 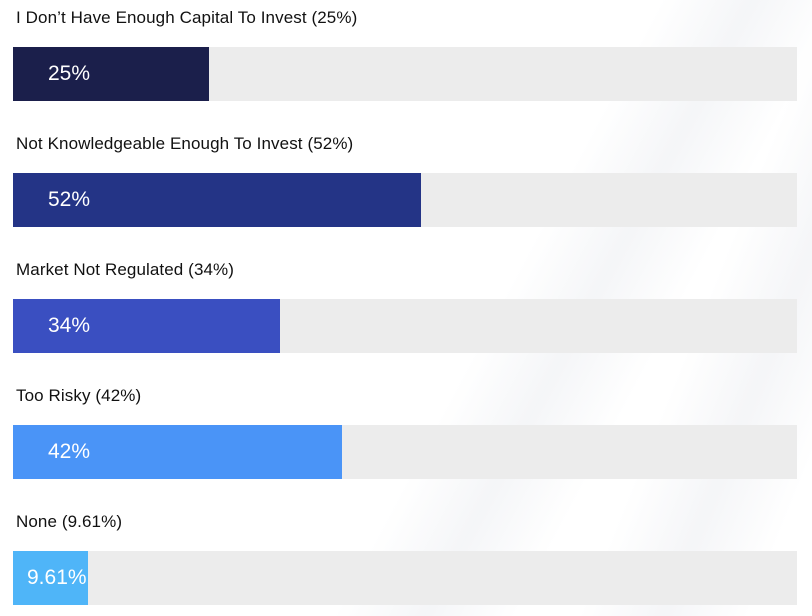 What do you see at coordinates (69, 451) in the screenshot?
I see `bar-value-label: 42%` at bounding box center [69, 451].